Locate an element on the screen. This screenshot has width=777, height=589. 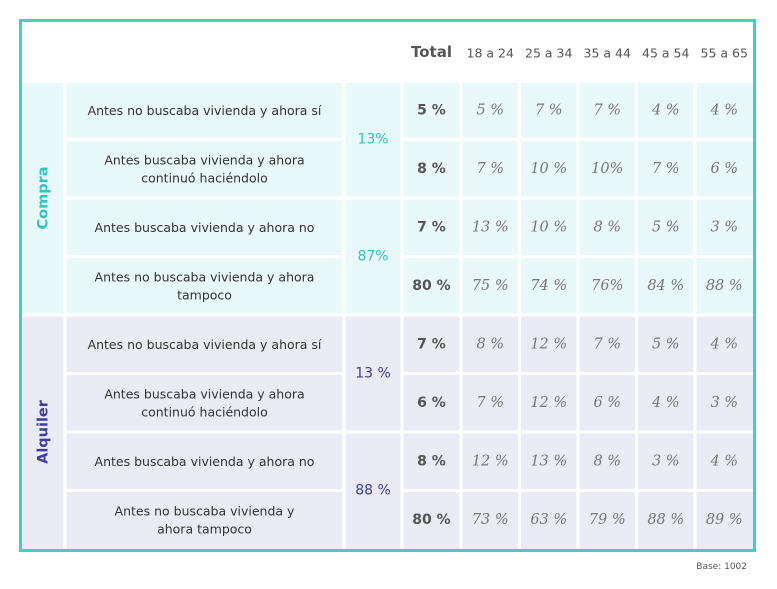
subtotal-value: 87% is located at coordinates (372, 257).